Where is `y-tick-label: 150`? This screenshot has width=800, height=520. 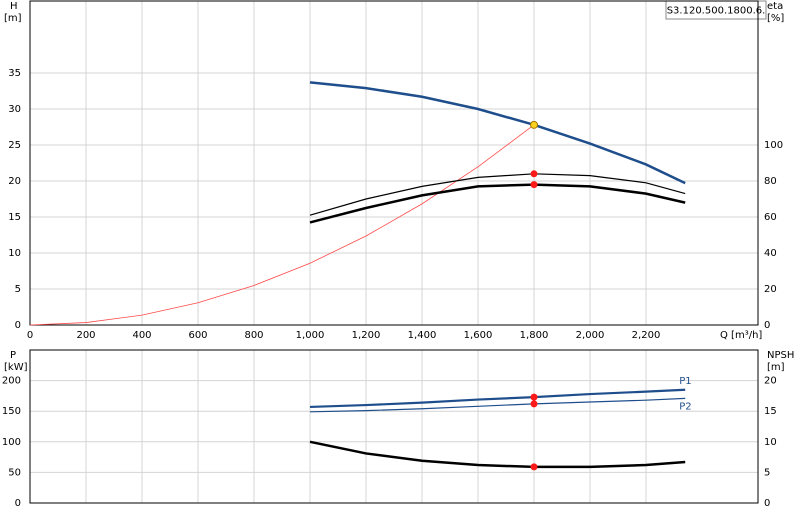 y-tick-label: 150 is located at coordinates (11, 411).